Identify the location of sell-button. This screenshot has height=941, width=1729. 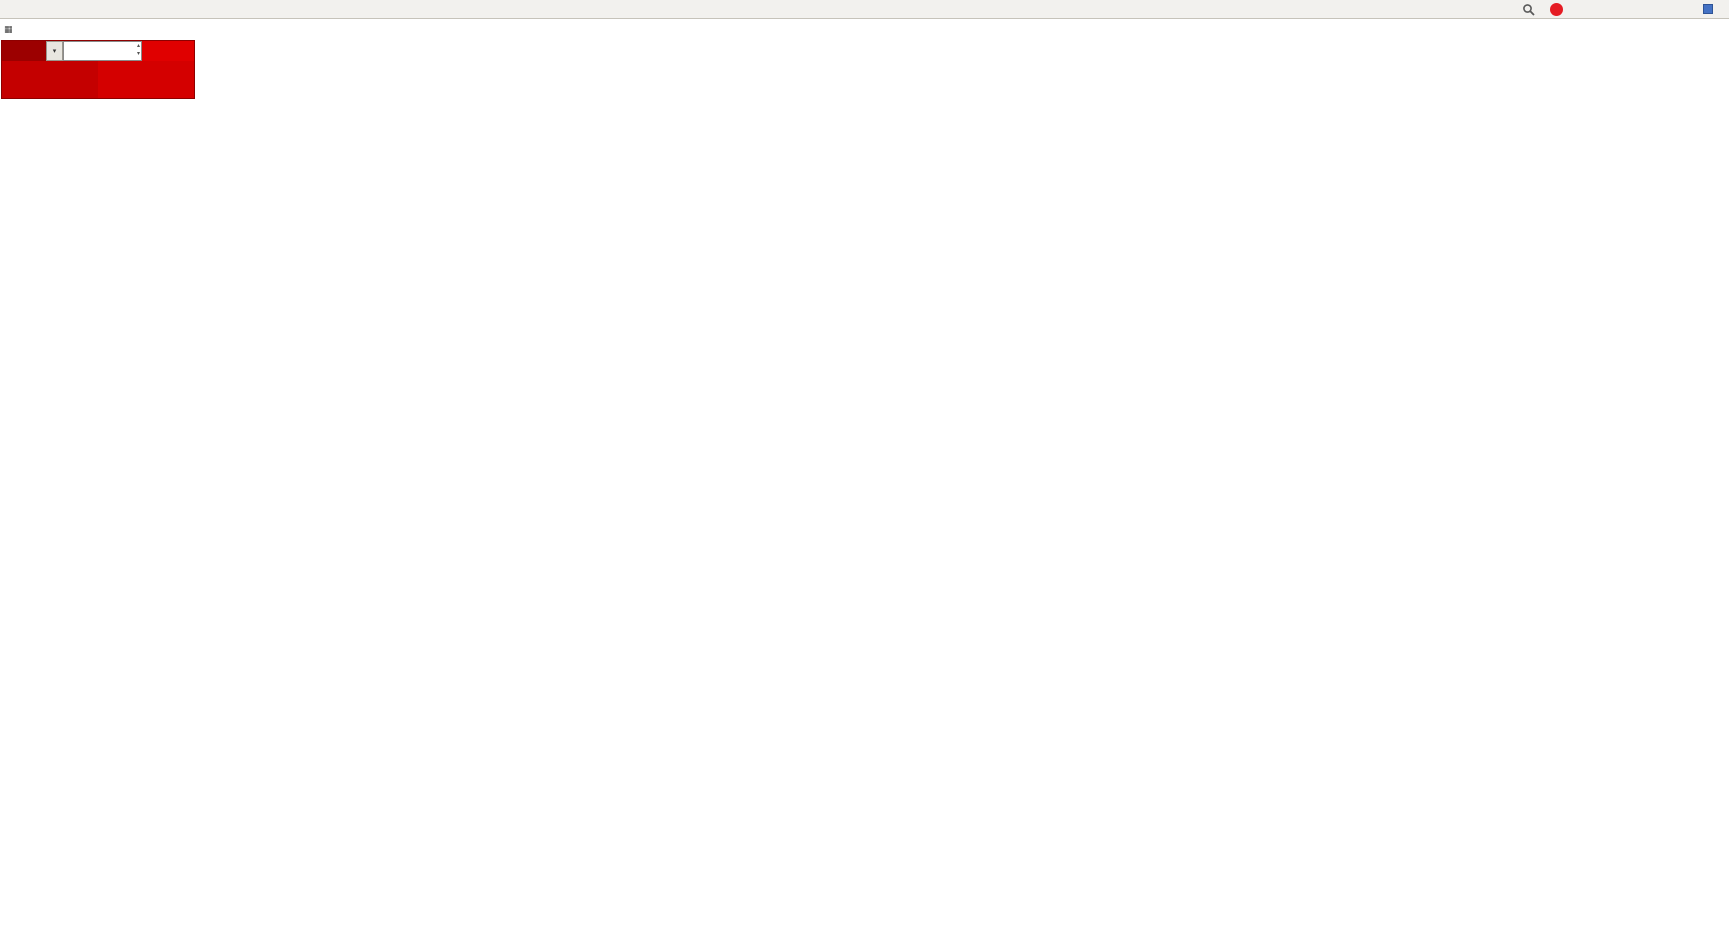
(24, 51).